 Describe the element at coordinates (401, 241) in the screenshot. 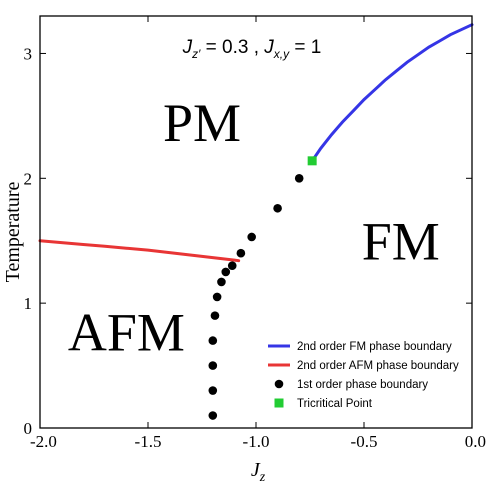

I see `region-label-fm: FM` at that location.